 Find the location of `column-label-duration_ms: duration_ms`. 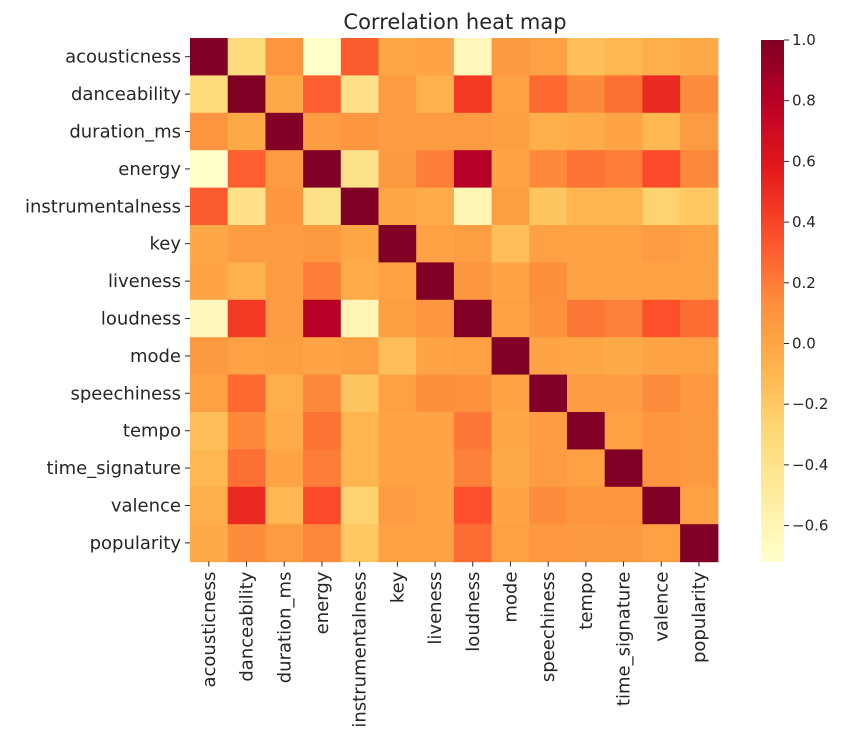

column-label-duration_ms: duration_ms is located at coordinates (284, 628).